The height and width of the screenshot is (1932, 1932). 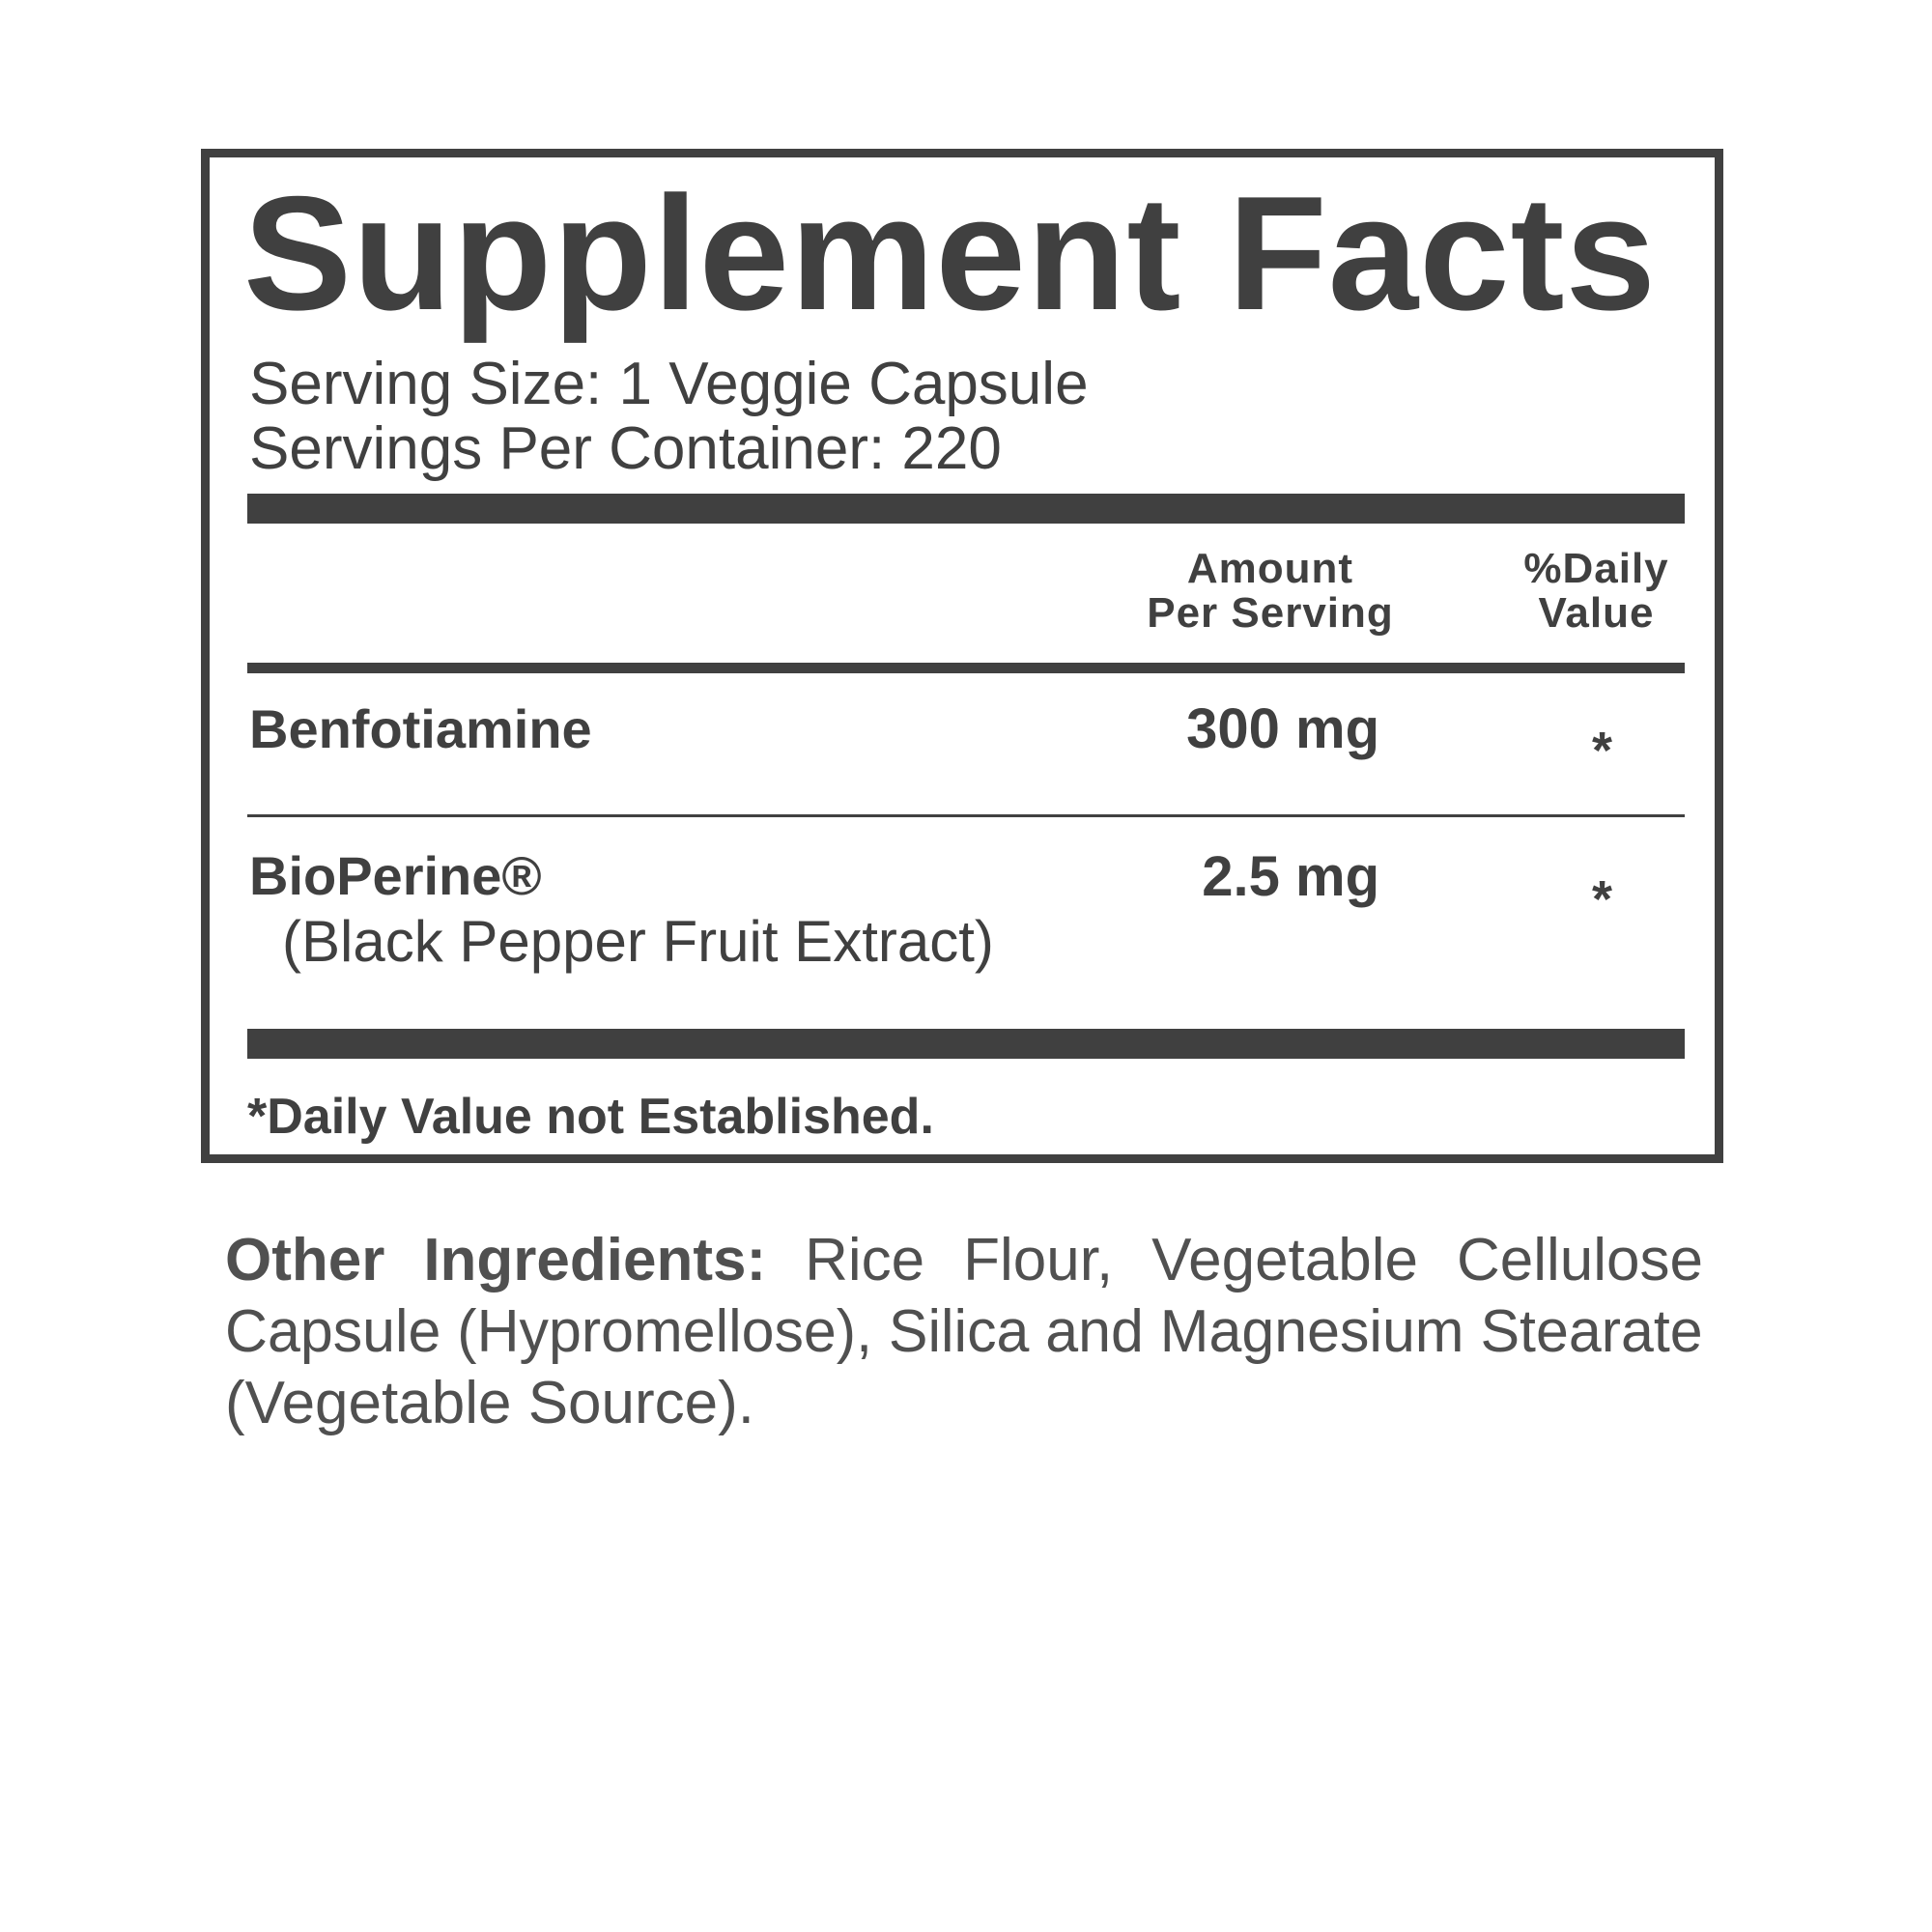 What do you see at coordinates (625, 448) in the screenshot?
I see `servings-per-container: Servings Per Container: 220` at bounding box center [625, 448].